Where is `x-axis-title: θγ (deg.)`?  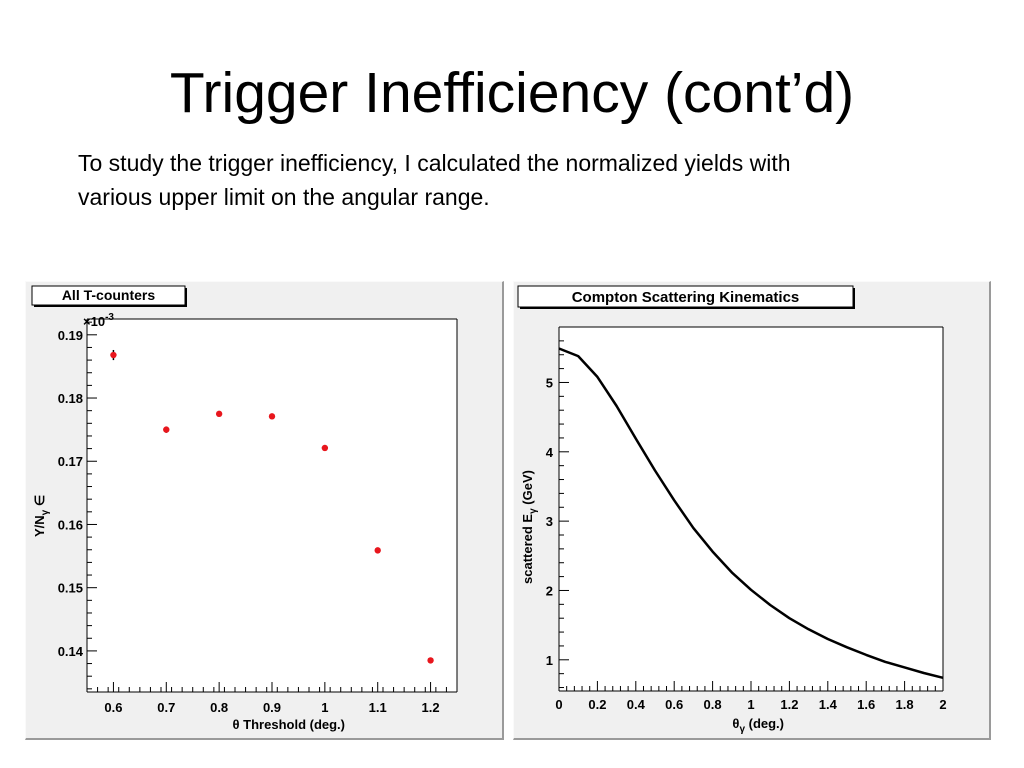
x-axis-title: θγ (deg.) is located at coordinates (758, 725).